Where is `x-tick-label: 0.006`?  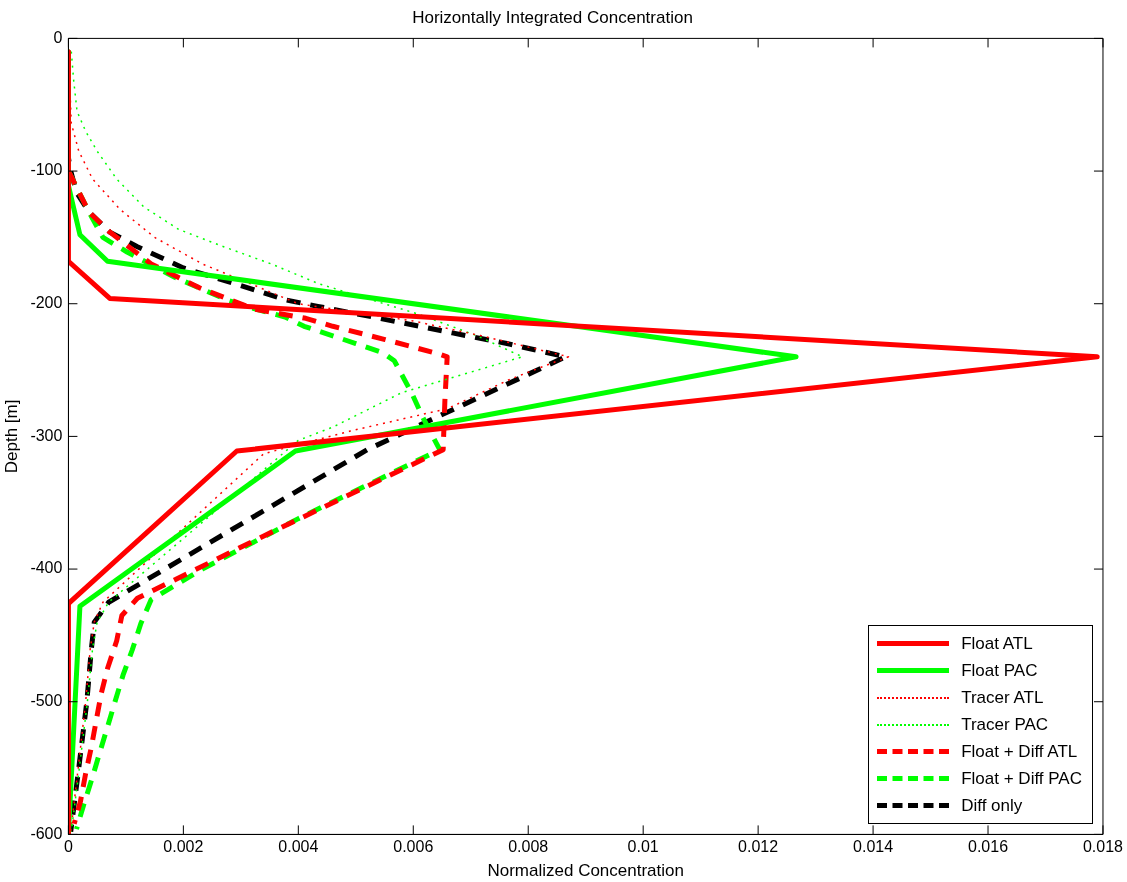 x-tick-label: 0.006 is located at coordinates (413, 847).